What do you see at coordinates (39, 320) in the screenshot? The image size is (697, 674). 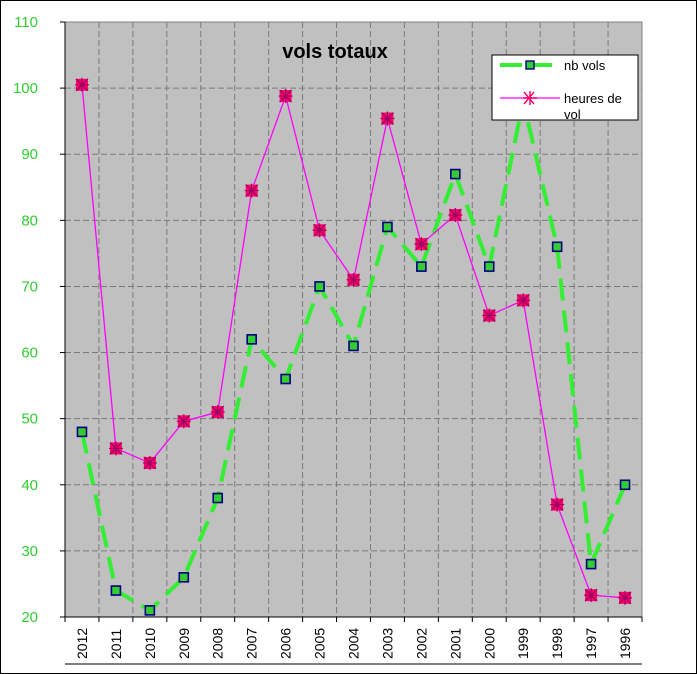 I see `y-axis-ticks: 20 30 40 50 60 70 80 90 100 110` at bounding box center [39, 320].